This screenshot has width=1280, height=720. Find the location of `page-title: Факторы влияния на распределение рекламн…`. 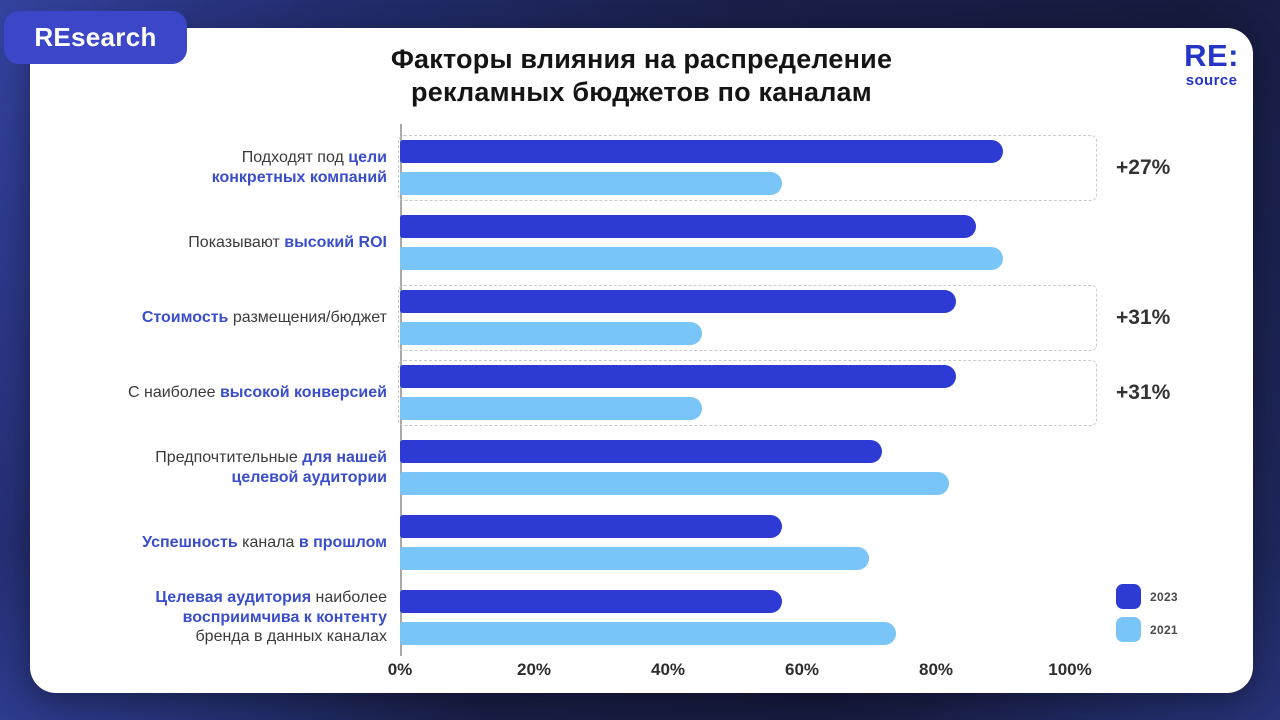

page-title: Факторы влияния на распределение рекламн… is located at coordinates (641, 76).